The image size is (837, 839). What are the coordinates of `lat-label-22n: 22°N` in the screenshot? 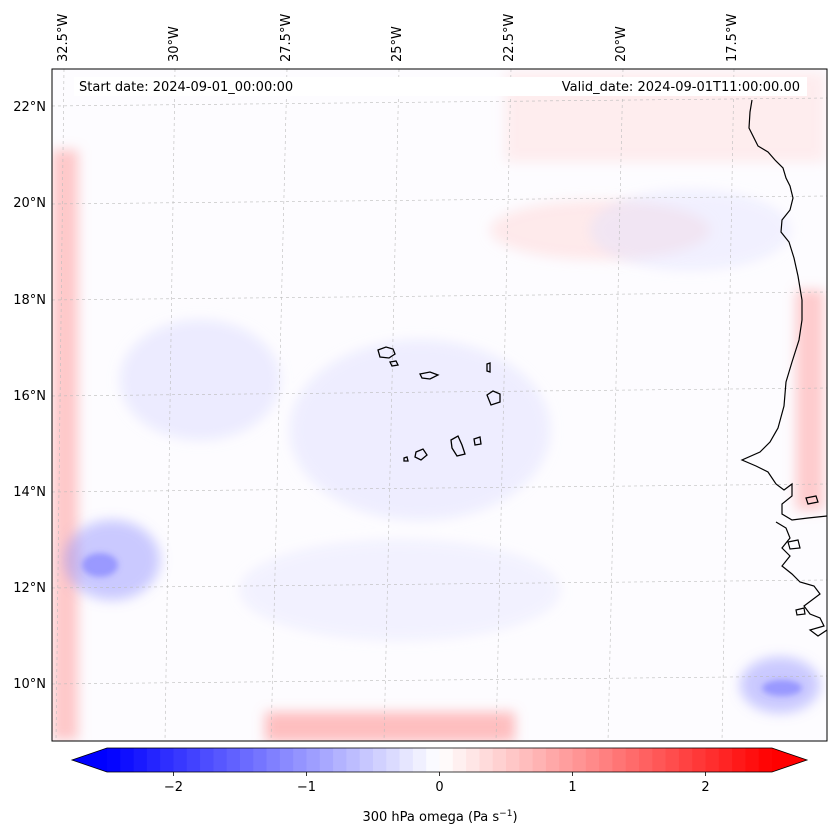 It's located at (29, 107).